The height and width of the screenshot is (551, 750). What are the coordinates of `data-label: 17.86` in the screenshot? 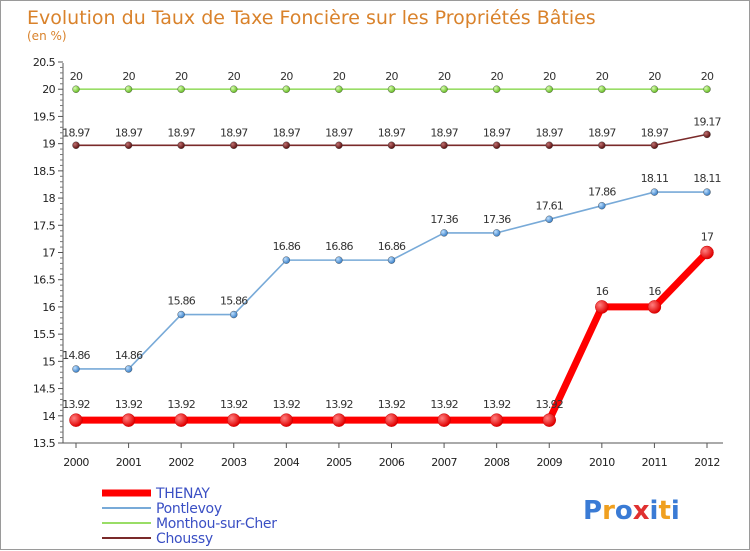 It's located at (602, 192).